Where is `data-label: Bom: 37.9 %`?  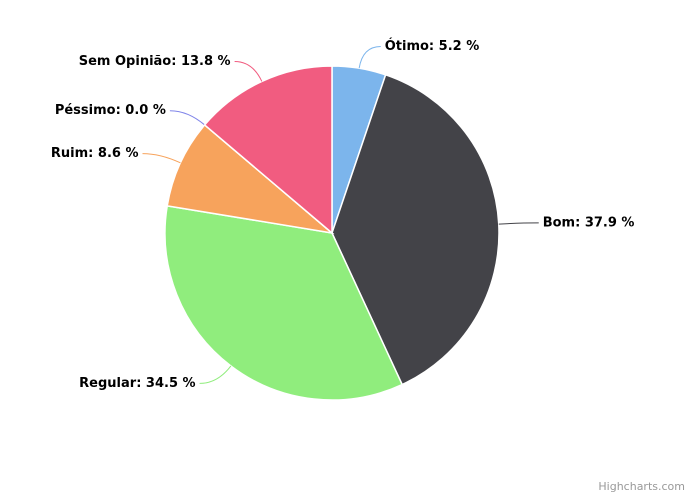
data-label: Bom: 37.9 % is located at coordinates (589, 222).